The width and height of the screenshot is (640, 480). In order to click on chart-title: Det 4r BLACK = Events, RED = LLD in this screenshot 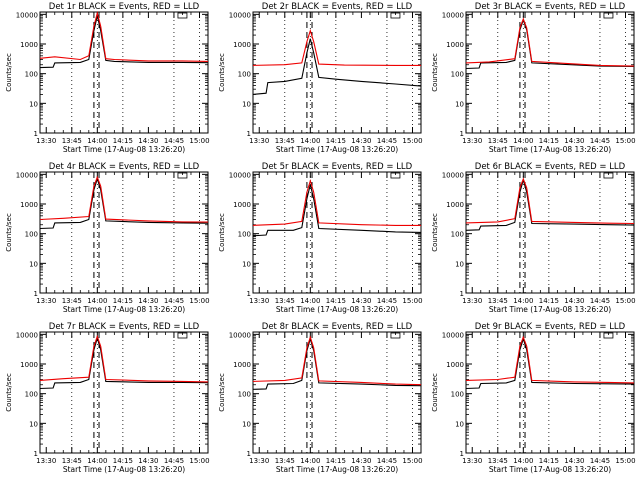, I will do `click(124, 167)`.